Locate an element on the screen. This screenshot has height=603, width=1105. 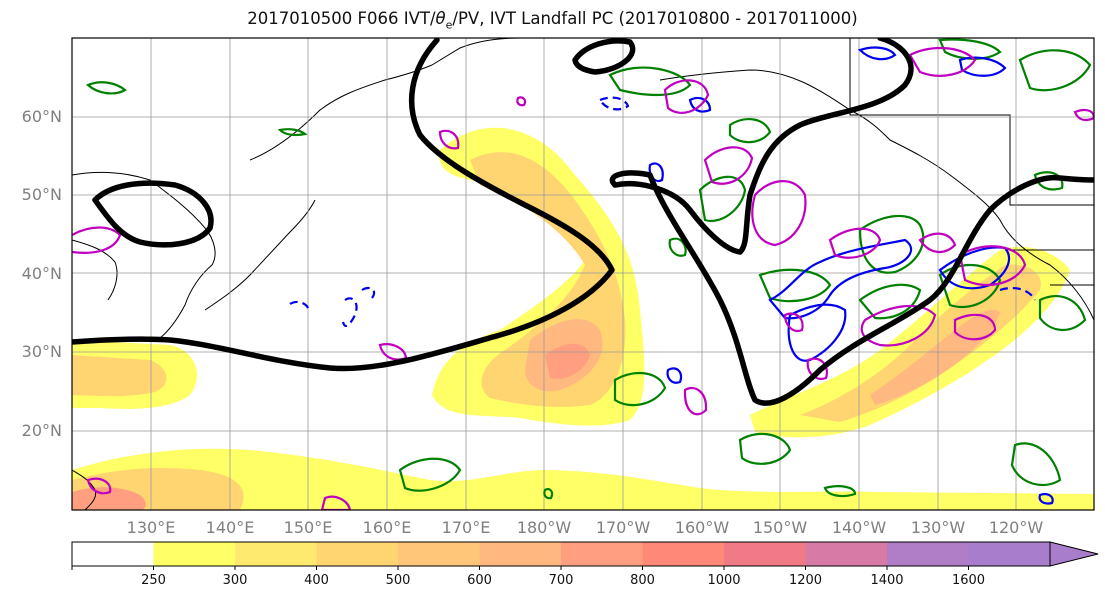
colorbar-tick-label: 800 is located at coordinates (642, 580).